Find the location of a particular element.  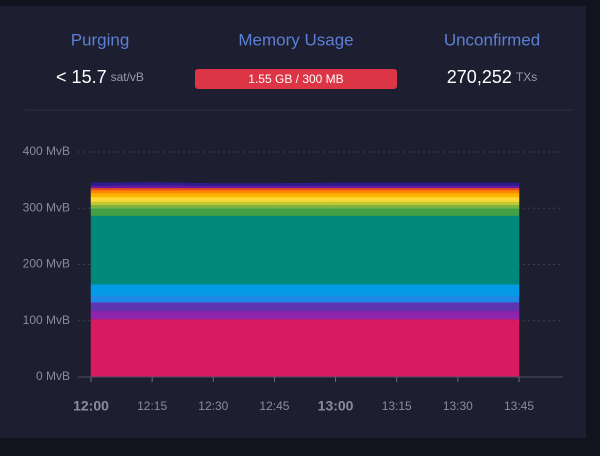

purging-number: < 15.7 is located at coordinates (81, 77).